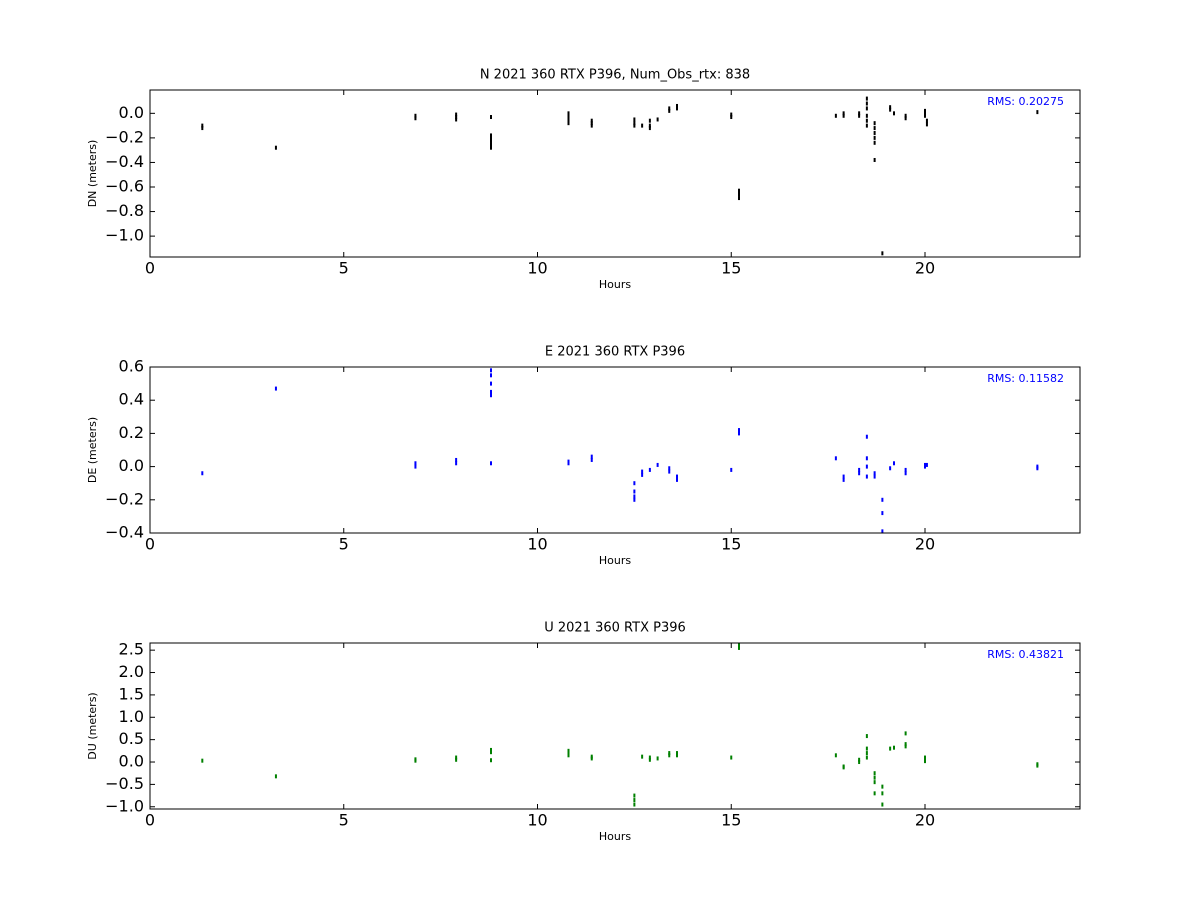 This screenshot has height=900, width=1200. I want to click on rms-annotation: RMS: 0.20275, so click(1025, 101).